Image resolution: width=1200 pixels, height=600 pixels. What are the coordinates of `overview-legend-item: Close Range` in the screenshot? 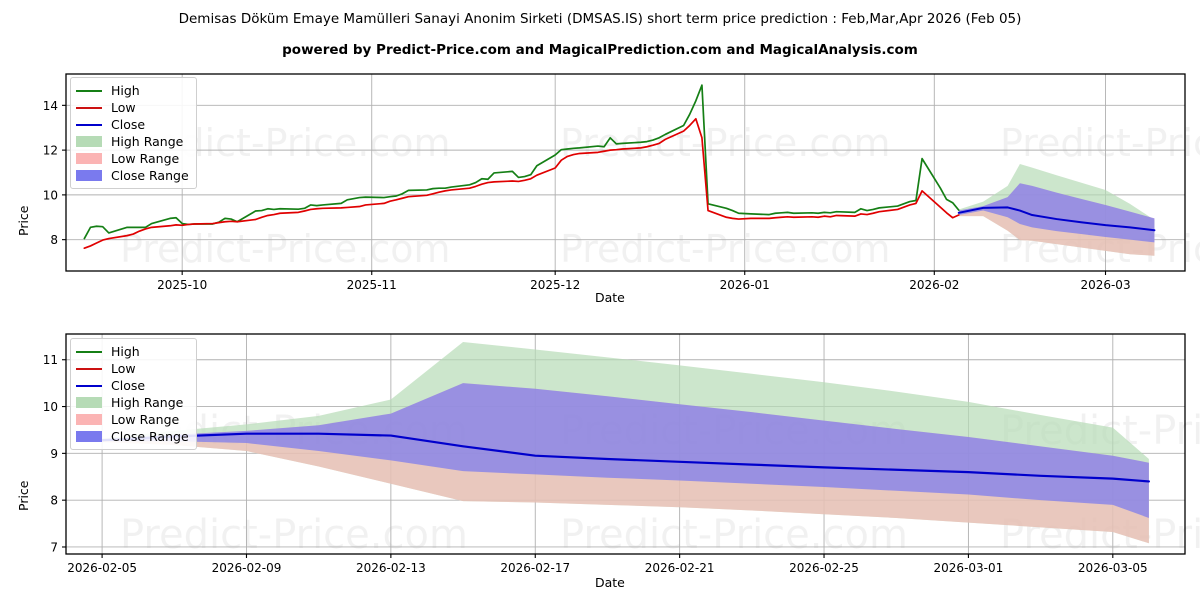 It's located at (132, 175).